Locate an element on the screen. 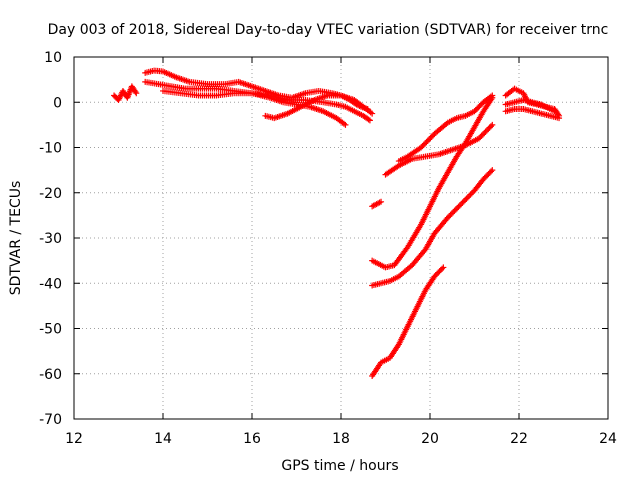 Image resolution: width=640 pixels, height=480 pixels. x-tick-label: 18 is located at coordinates (341, 439).